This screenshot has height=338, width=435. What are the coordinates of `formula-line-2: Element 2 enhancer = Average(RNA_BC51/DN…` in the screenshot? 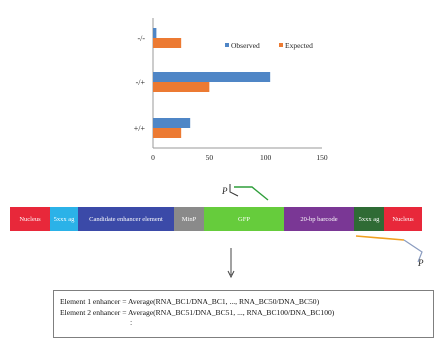 It's located at (197, 312).